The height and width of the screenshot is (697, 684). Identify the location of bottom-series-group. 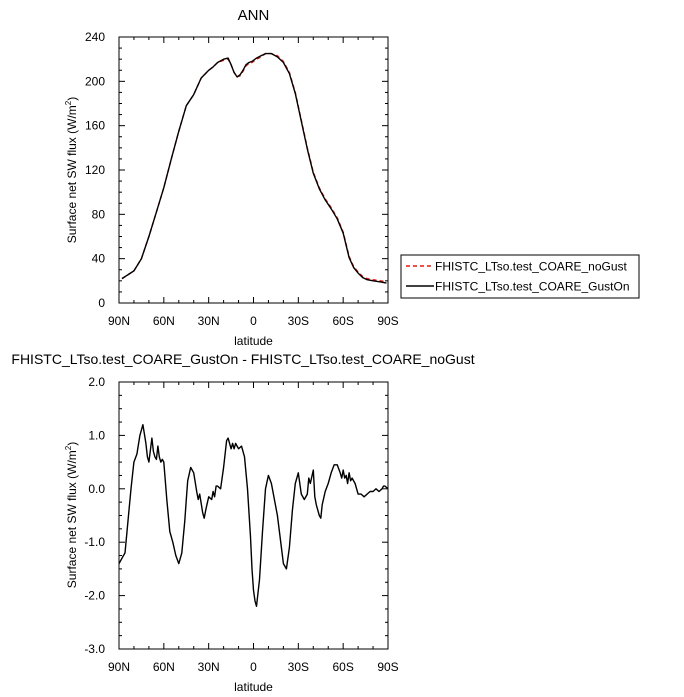
(253, 515).